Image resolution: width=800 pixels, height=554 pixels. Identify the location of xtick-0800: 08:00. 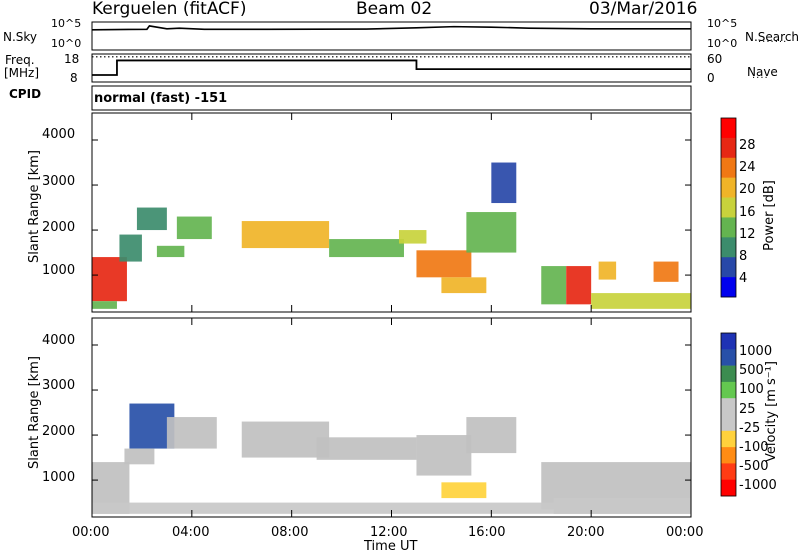
(290, 532).